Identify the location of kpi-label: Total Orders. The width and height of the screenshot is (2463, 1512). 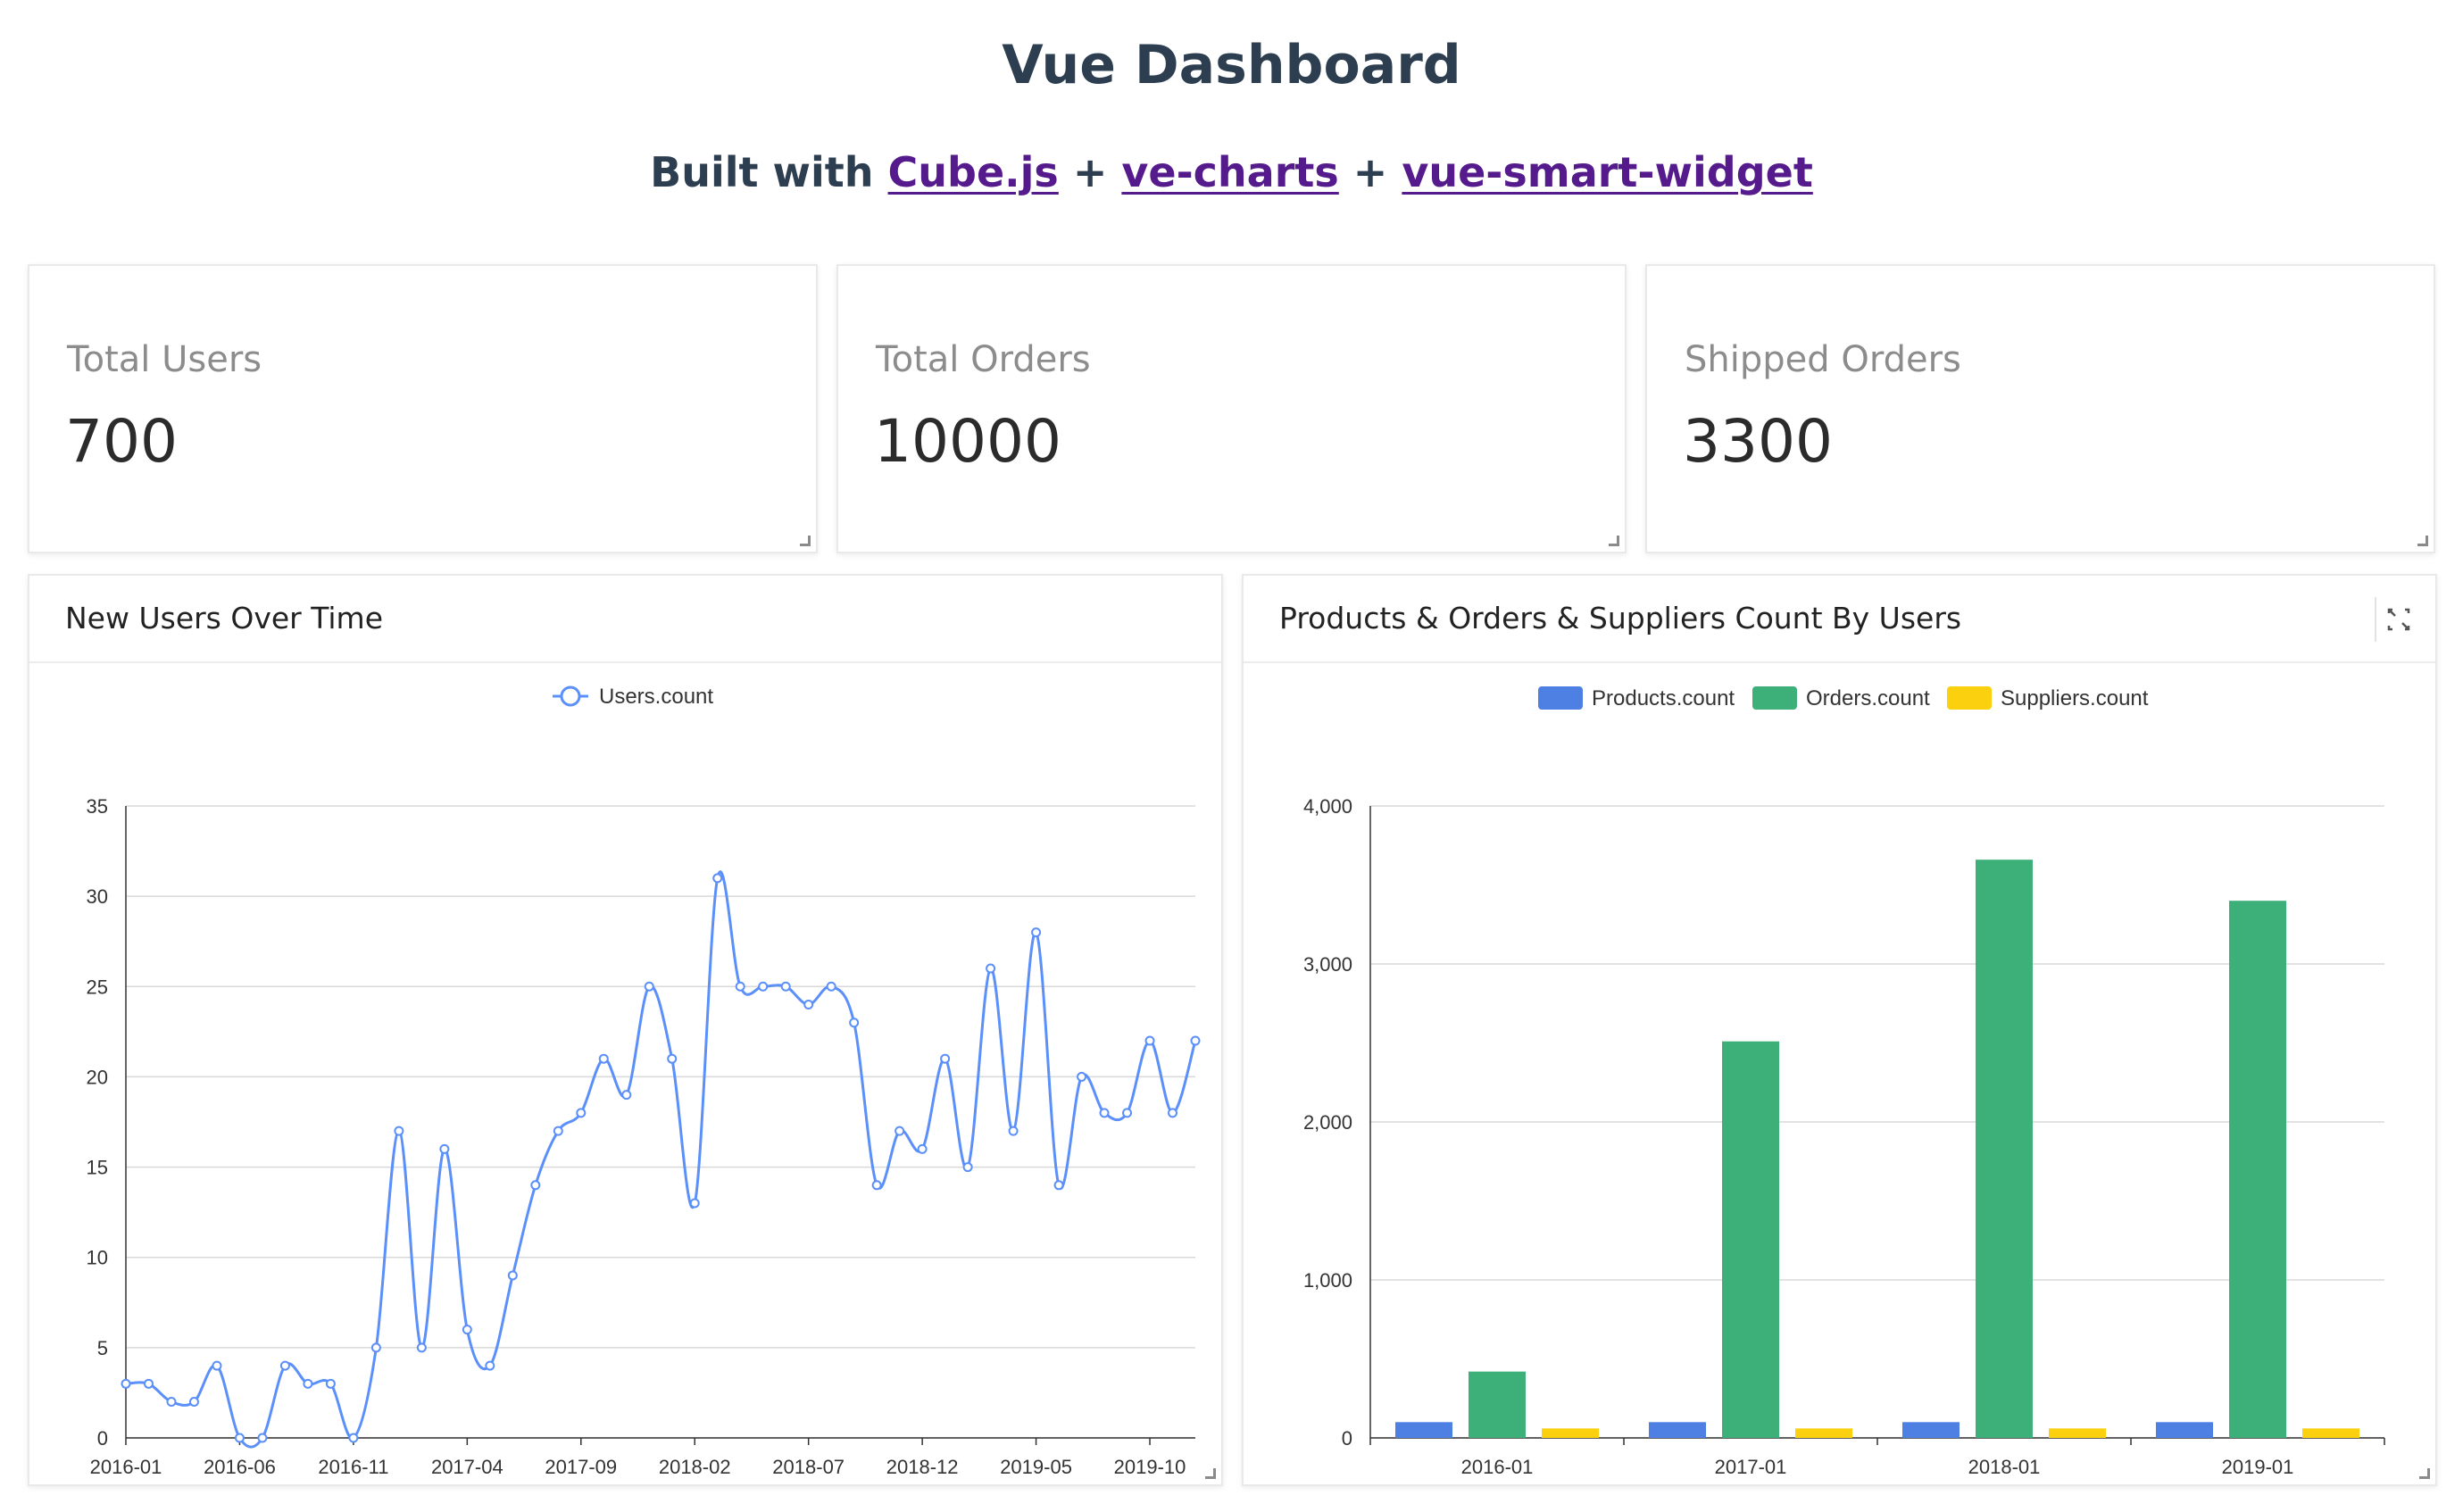
(983, 359).